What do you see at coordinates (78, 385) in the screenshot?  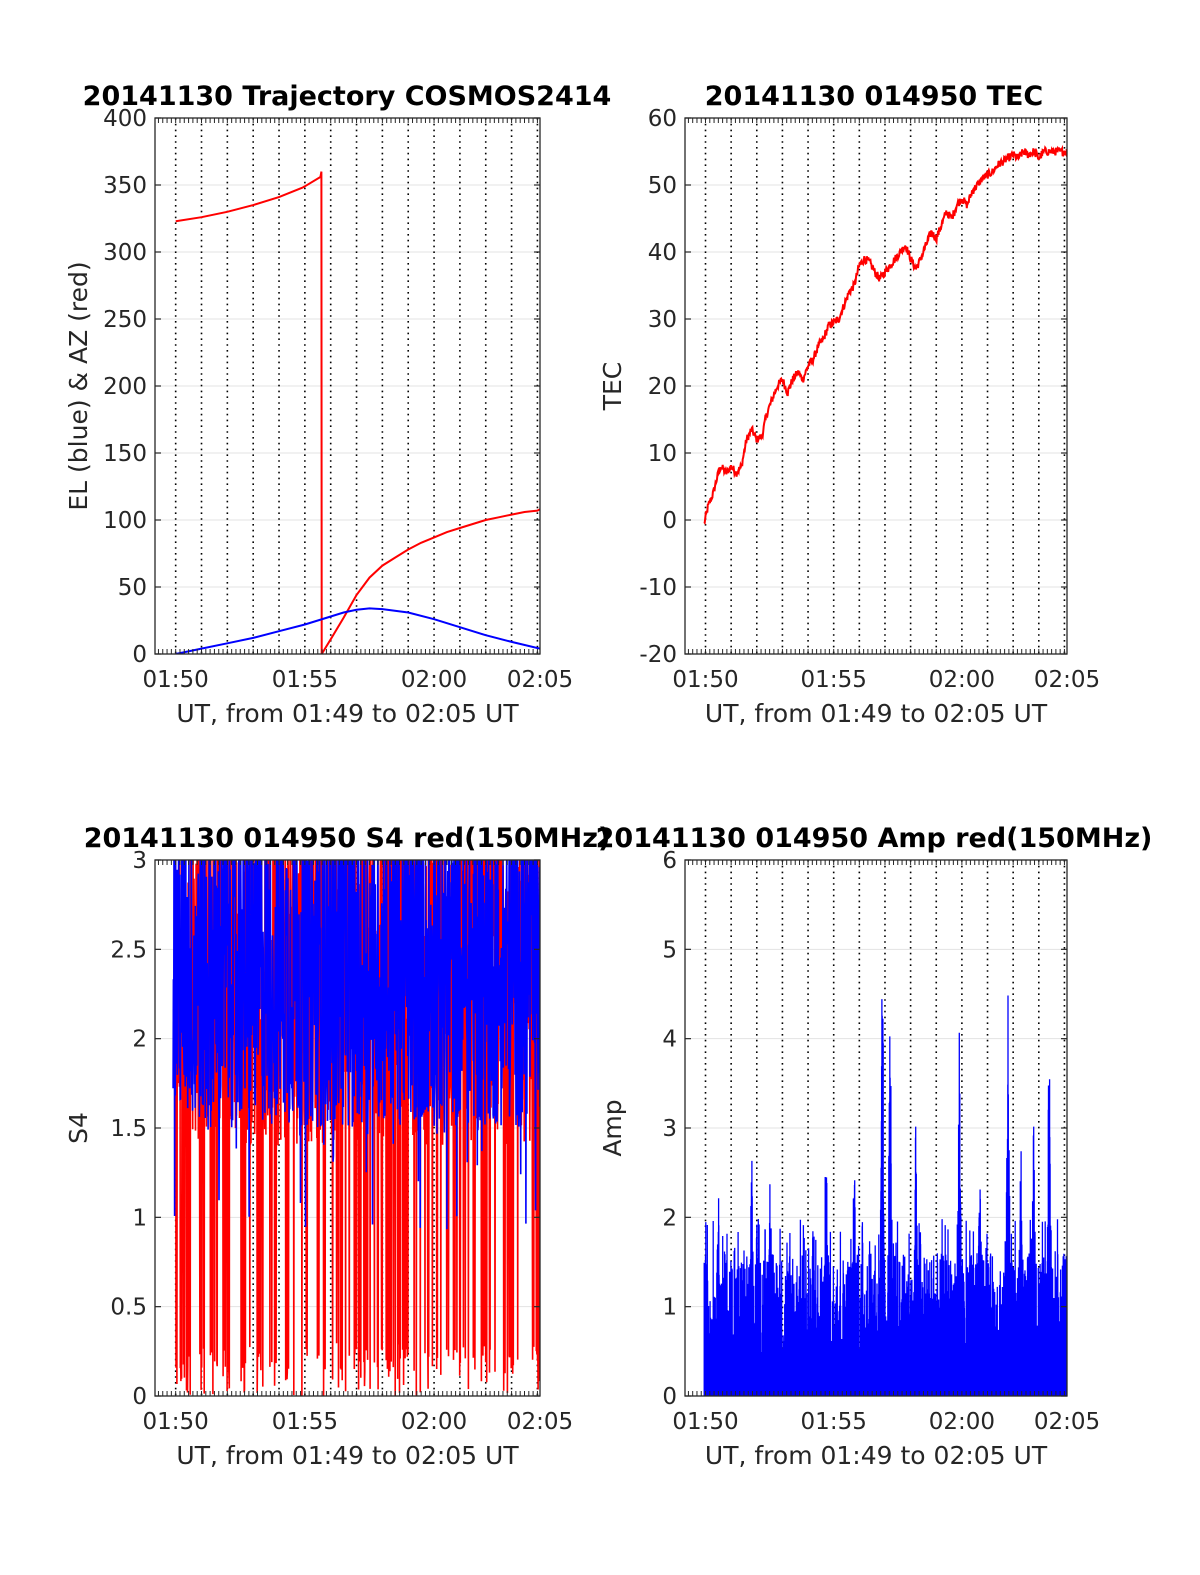 I see `y-axis-label: EL (blue) & AZ (red)` at bounding box center [78, 385].